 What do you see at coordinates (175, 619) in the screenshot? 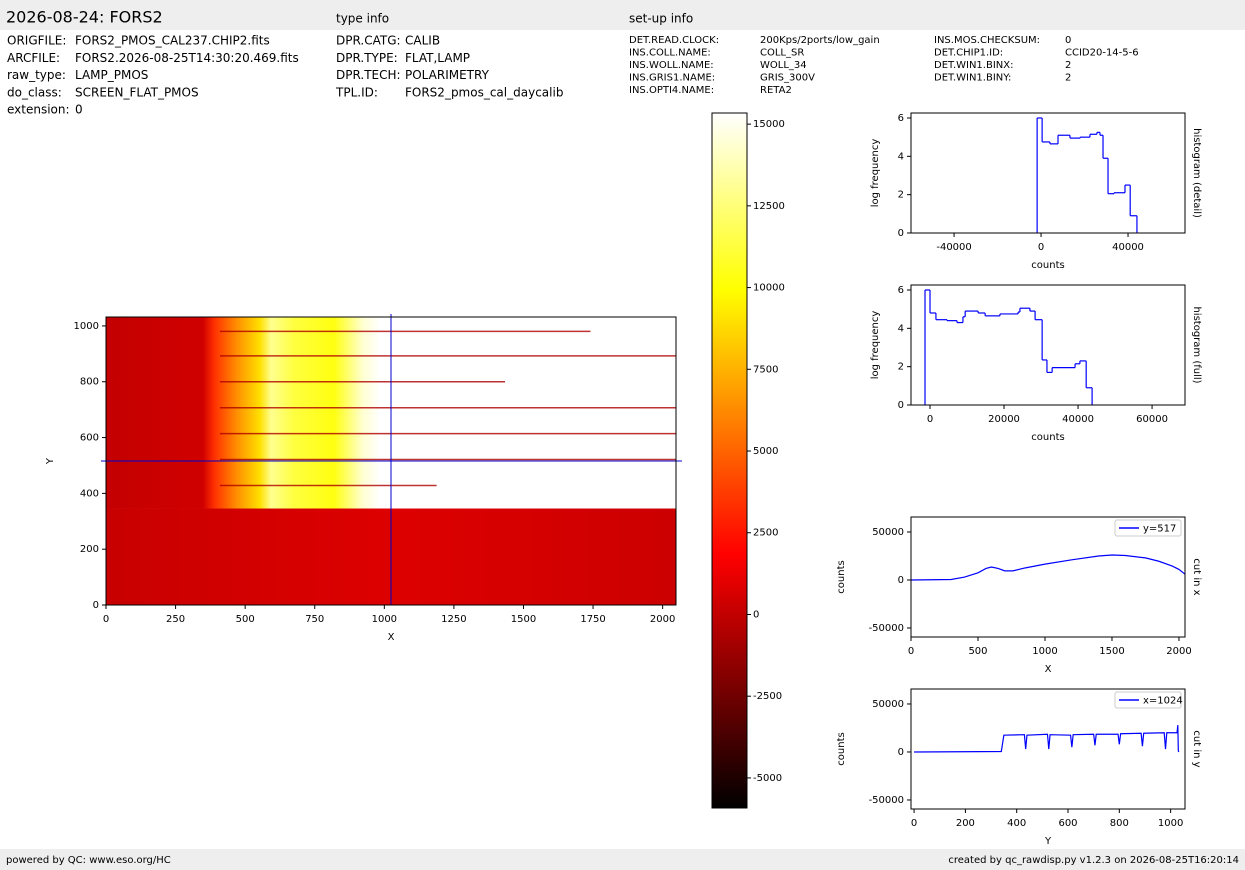
I see `x-tick-label: 250` at bounding box center [175, 619].